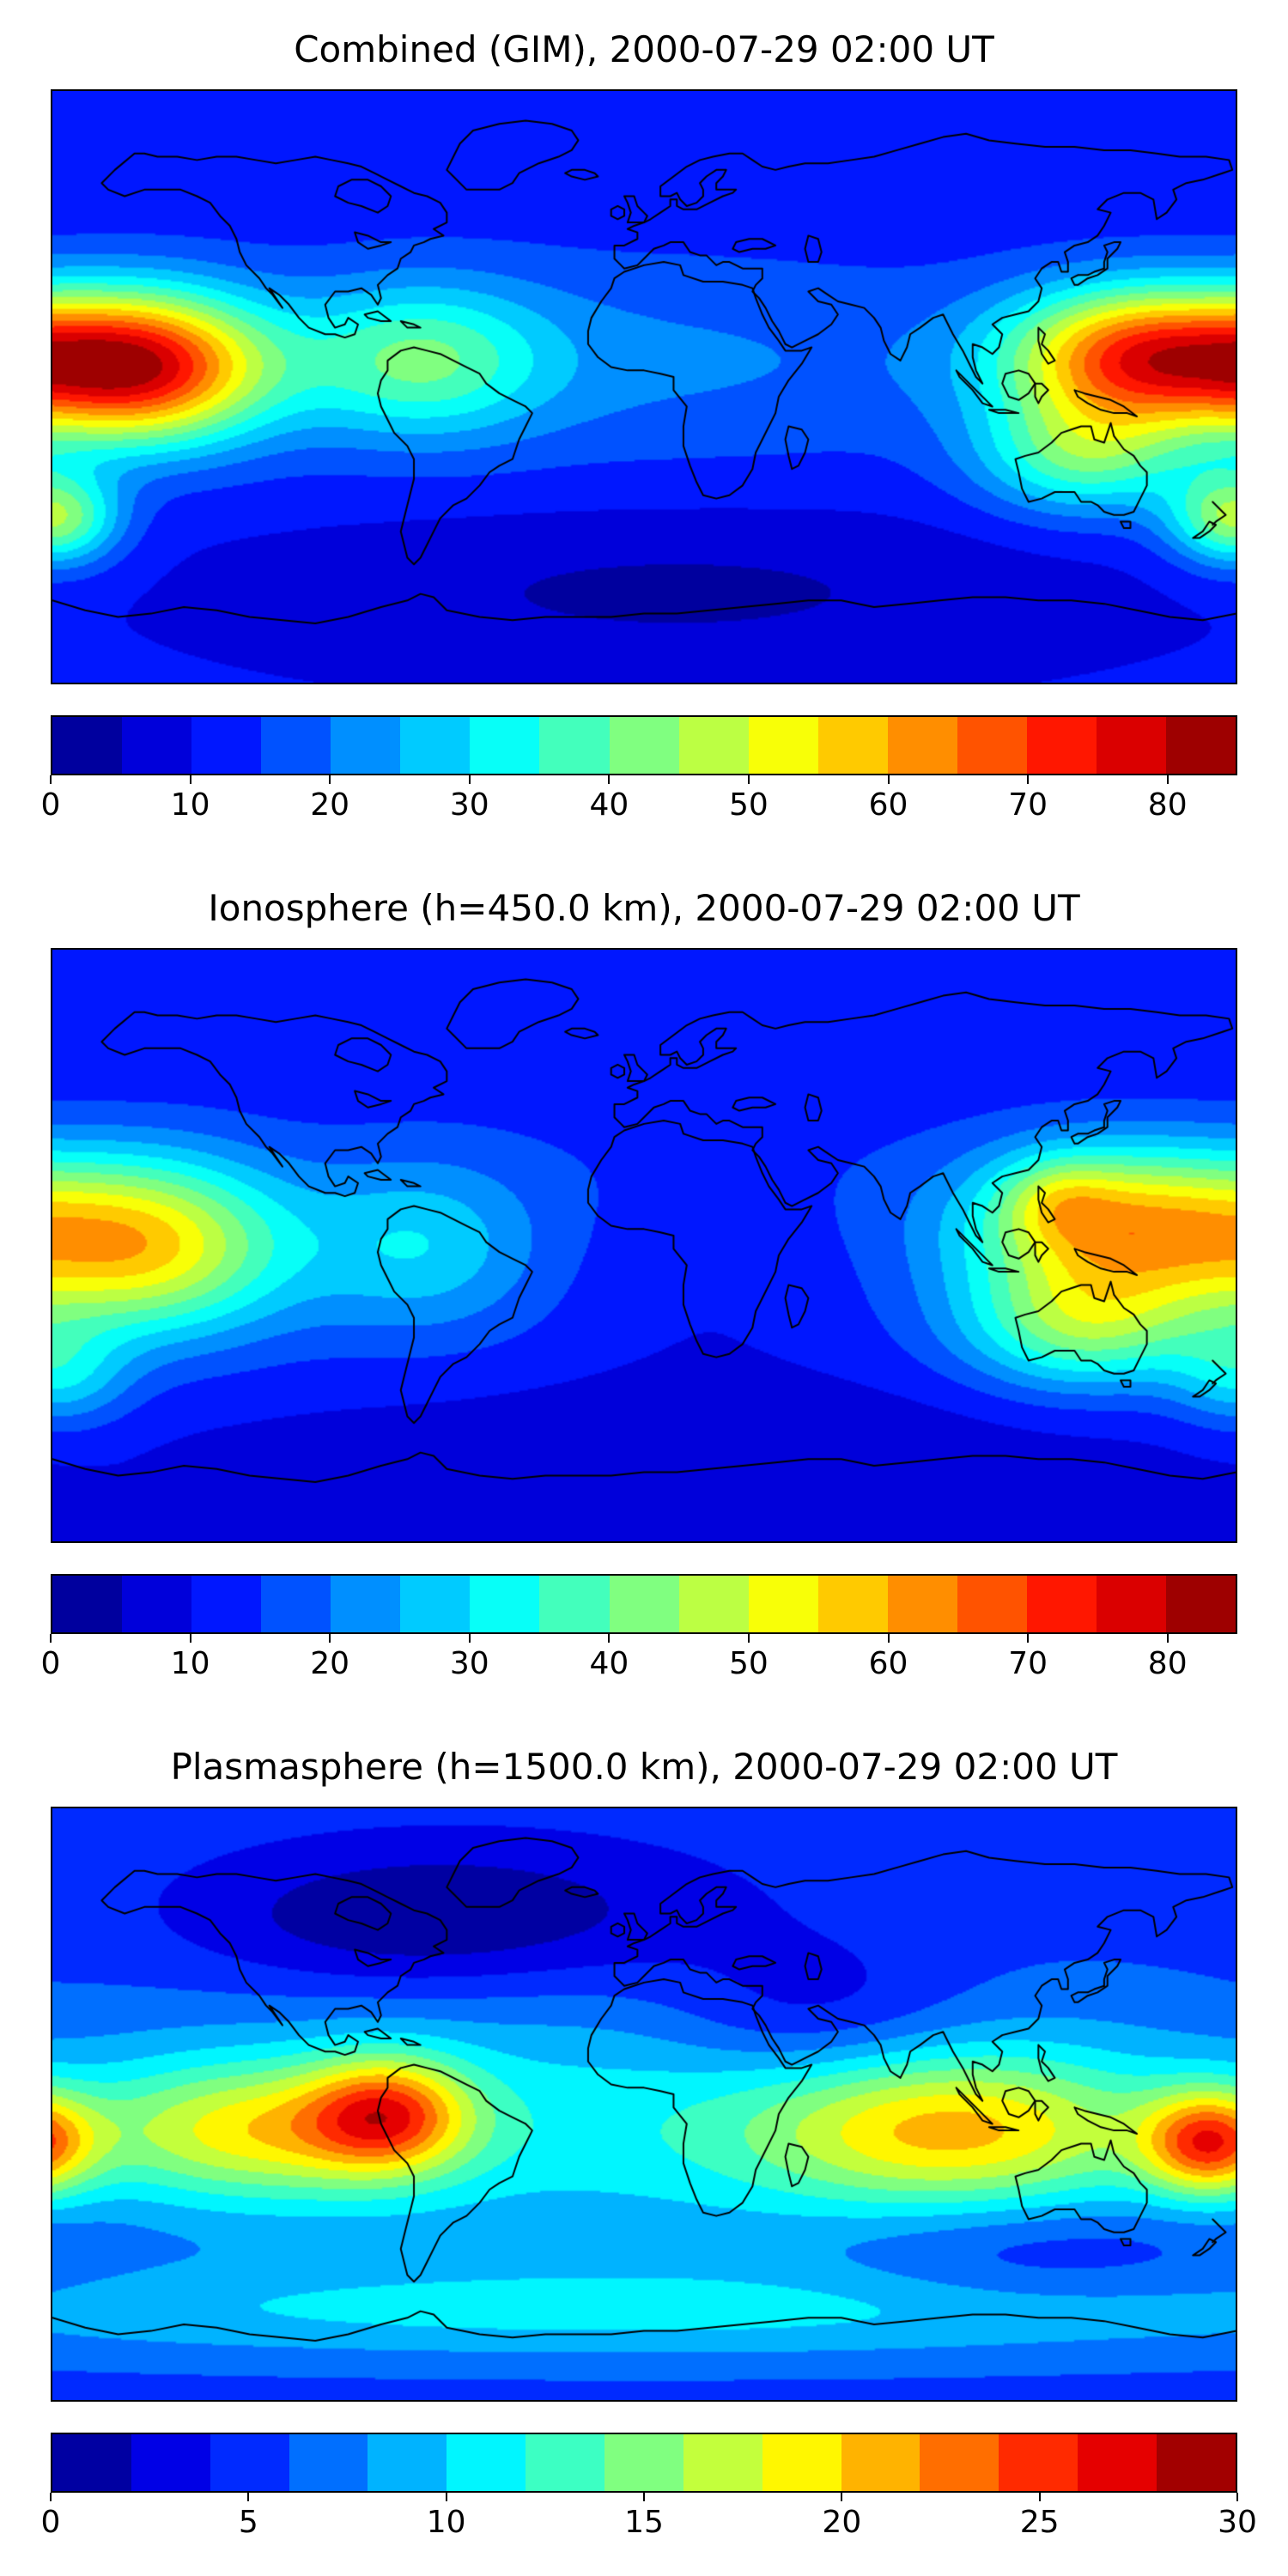 The height and width of the screenshot is (2576, 1288). I want to click on colorbar-ionosphere, so click(644, 1604).